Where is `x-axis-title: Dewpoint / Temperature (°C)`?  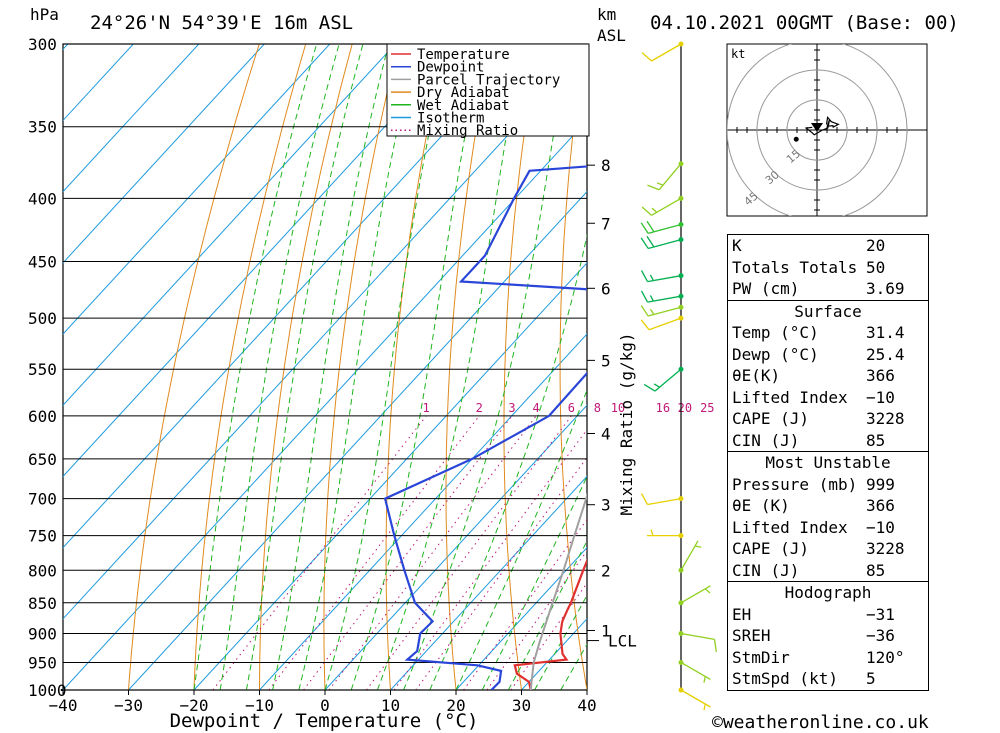
x-axis-title: Dewpoint / Temperature (°C) is located at coordinates (324, 721).